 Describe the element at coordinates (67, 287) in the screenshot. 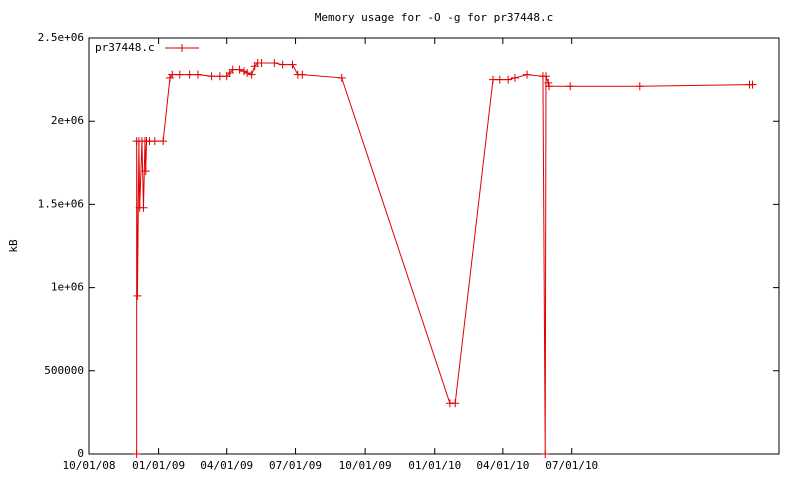

I see `y-tick-label: 1e+06` at that location.